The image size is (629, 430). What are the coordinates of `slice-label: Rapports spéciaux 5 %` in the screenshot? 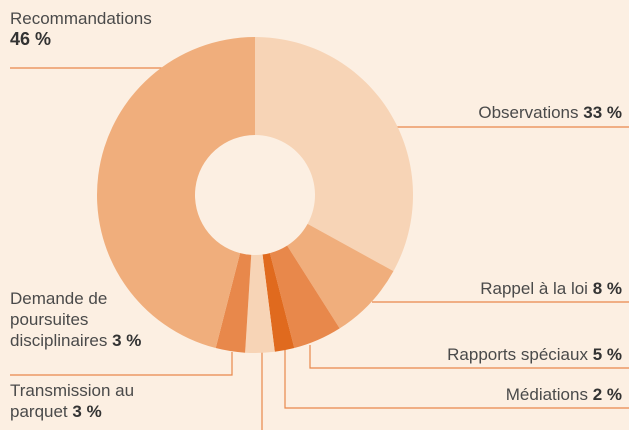 It's located at (534, 354).